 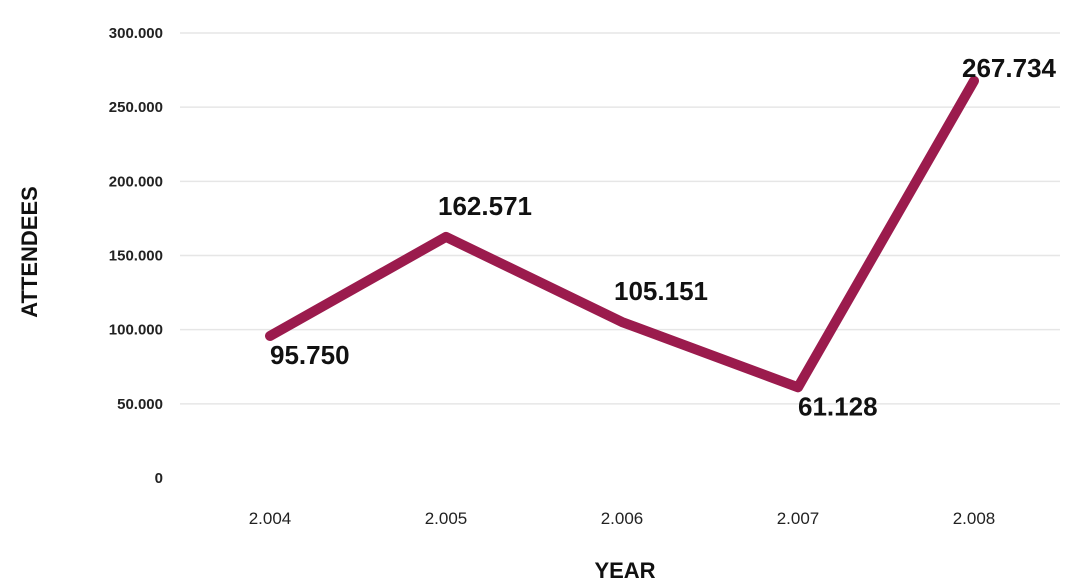 I want to click on x-tick-label: 2.005, so click(x=446, y=518).